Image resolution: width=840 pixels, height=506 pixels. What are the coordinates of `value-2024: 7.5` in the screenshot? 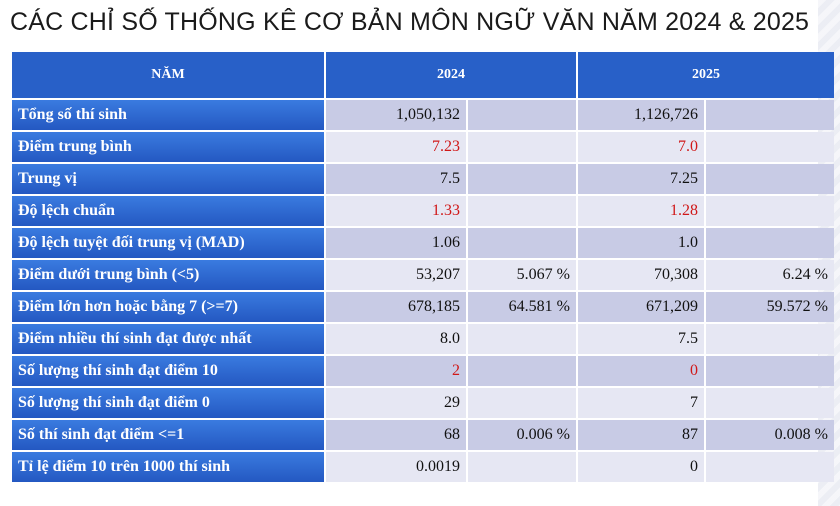 It's located at (396, 179).